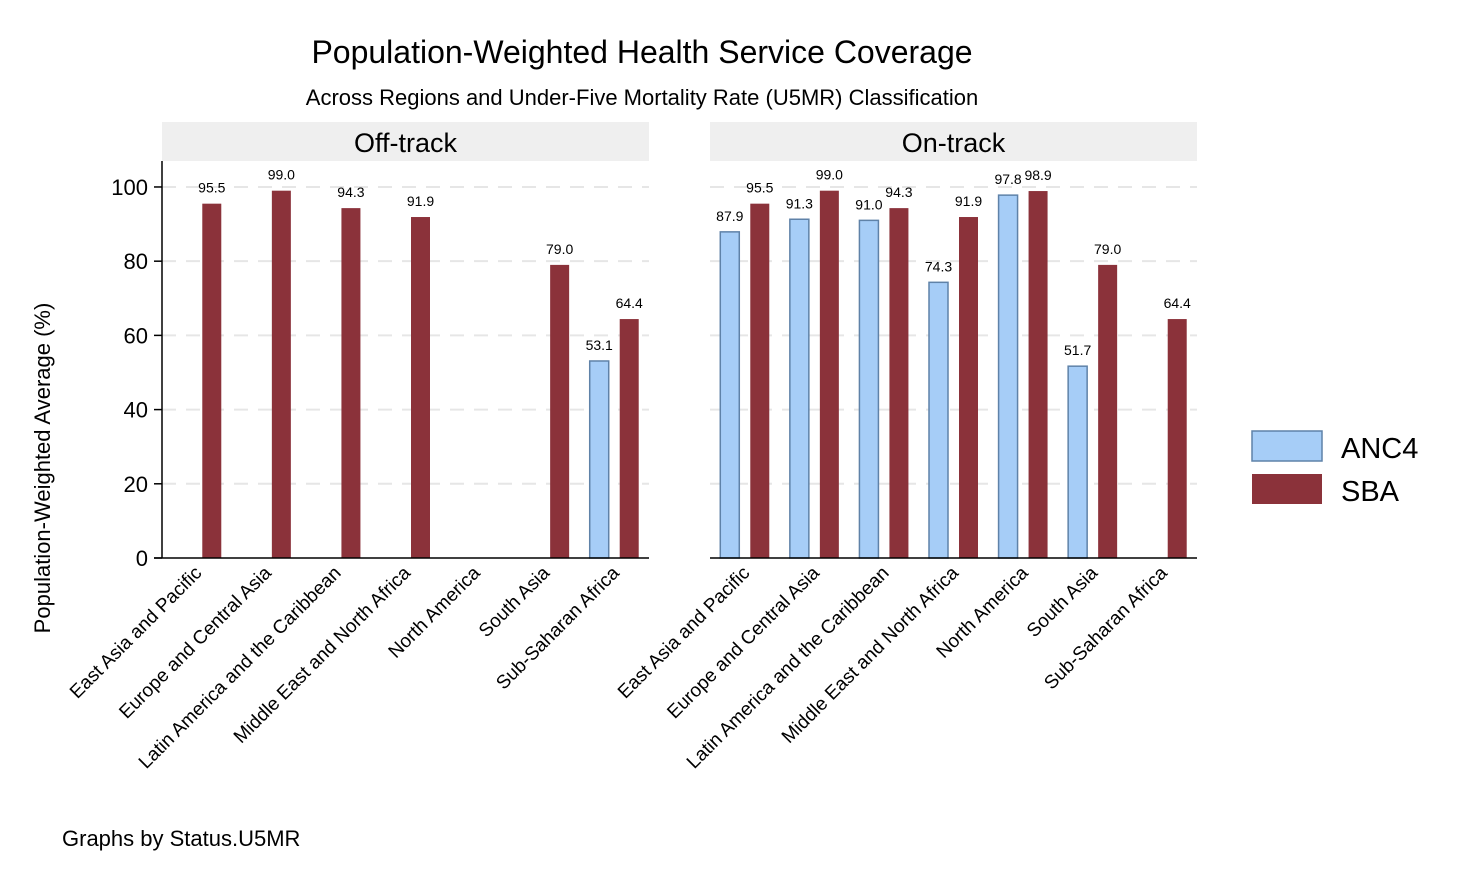  I want to click on panel-title: On-track, so click(954, 143).